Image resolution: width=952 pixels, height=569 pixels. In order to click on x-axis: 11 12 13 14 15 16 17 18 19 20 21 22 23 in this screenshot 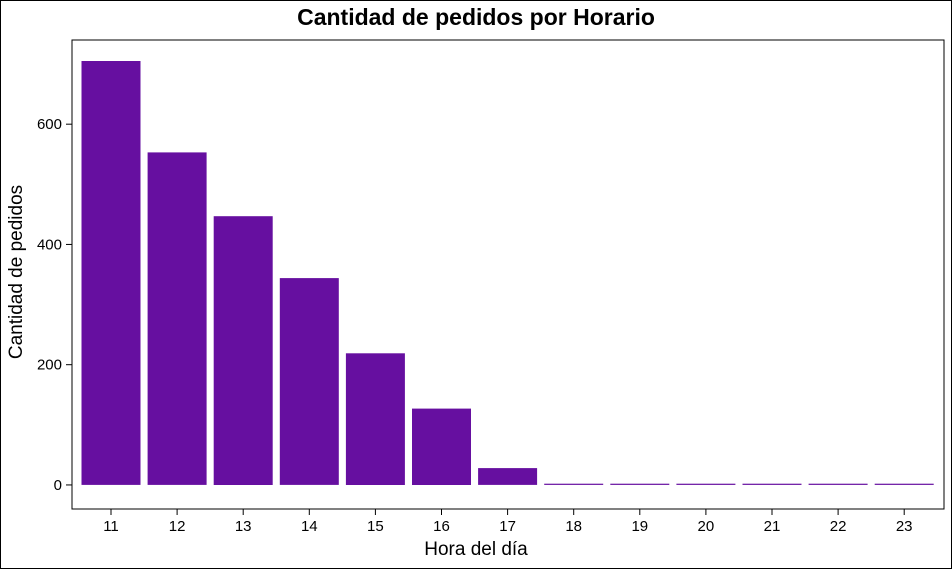, I will do `click(508, 522)`.